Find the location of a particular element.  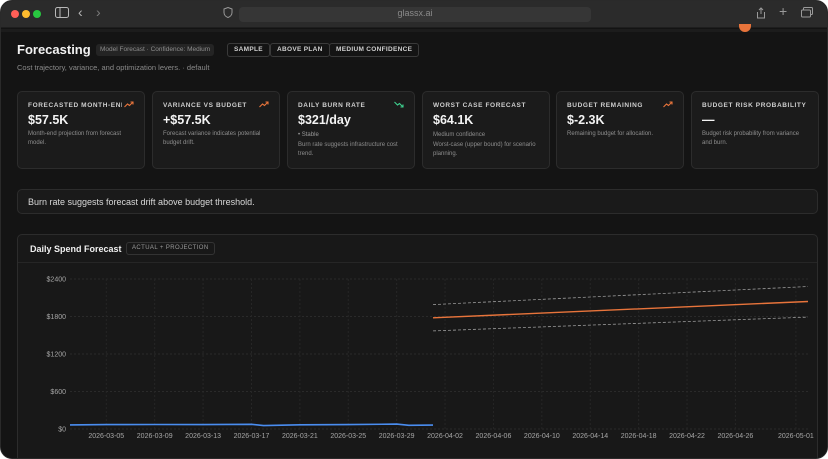

chart-panel-header: Daily Spend Forecast ACTUAL + PROJECTION is located at coordinates (417, 249).